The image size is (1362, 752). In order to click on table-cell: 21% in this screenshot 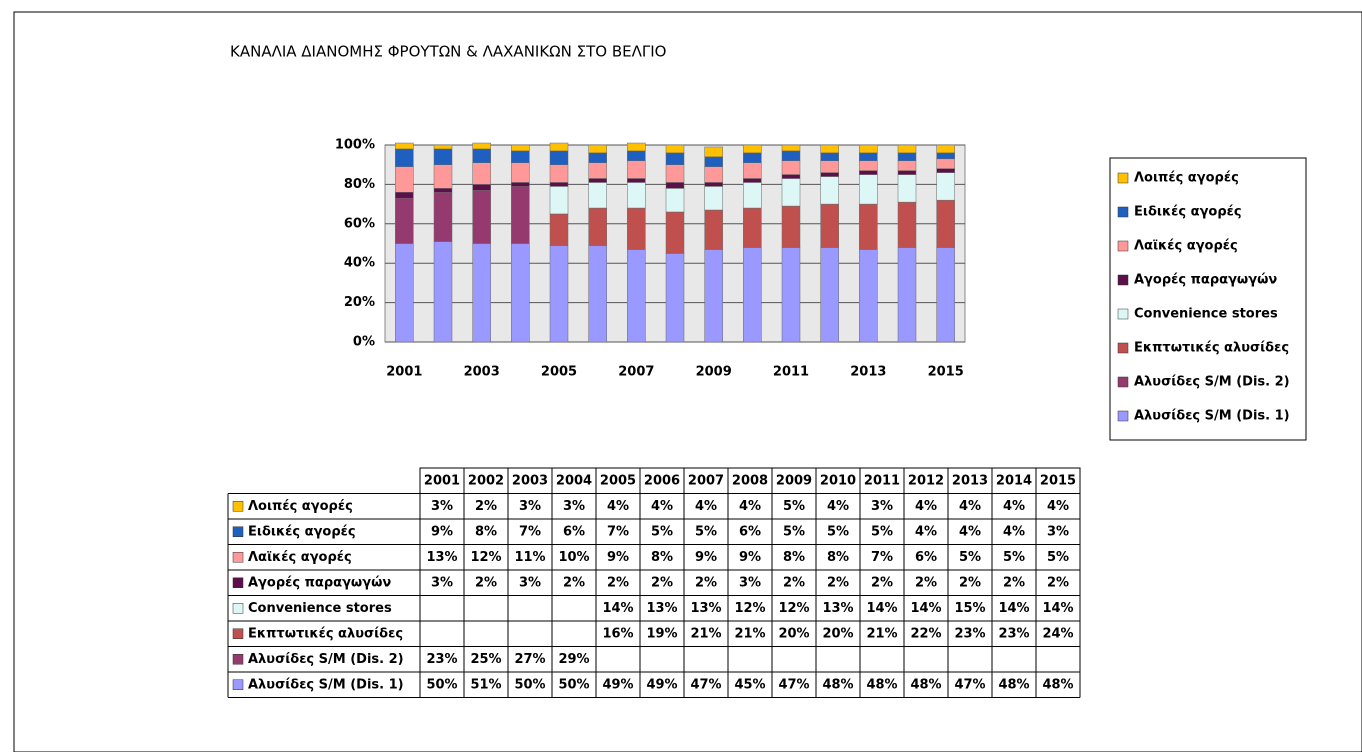, I will do `click(749, 633)`.